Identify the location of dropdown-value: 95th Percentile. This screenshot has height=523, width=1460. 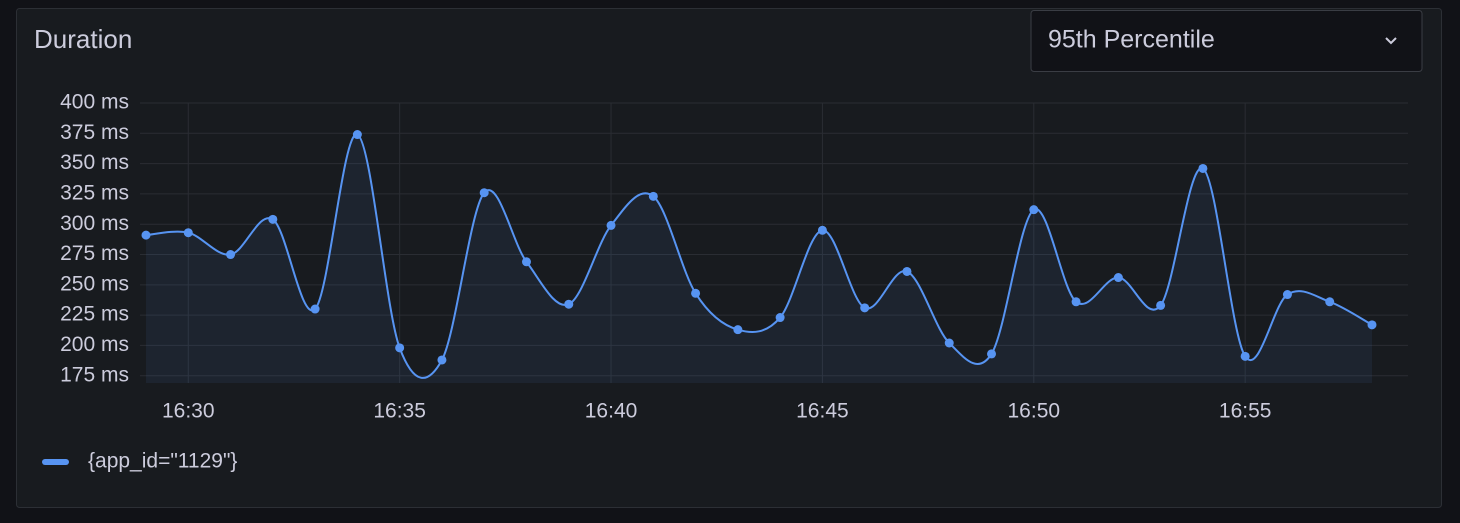
(1131, 40).